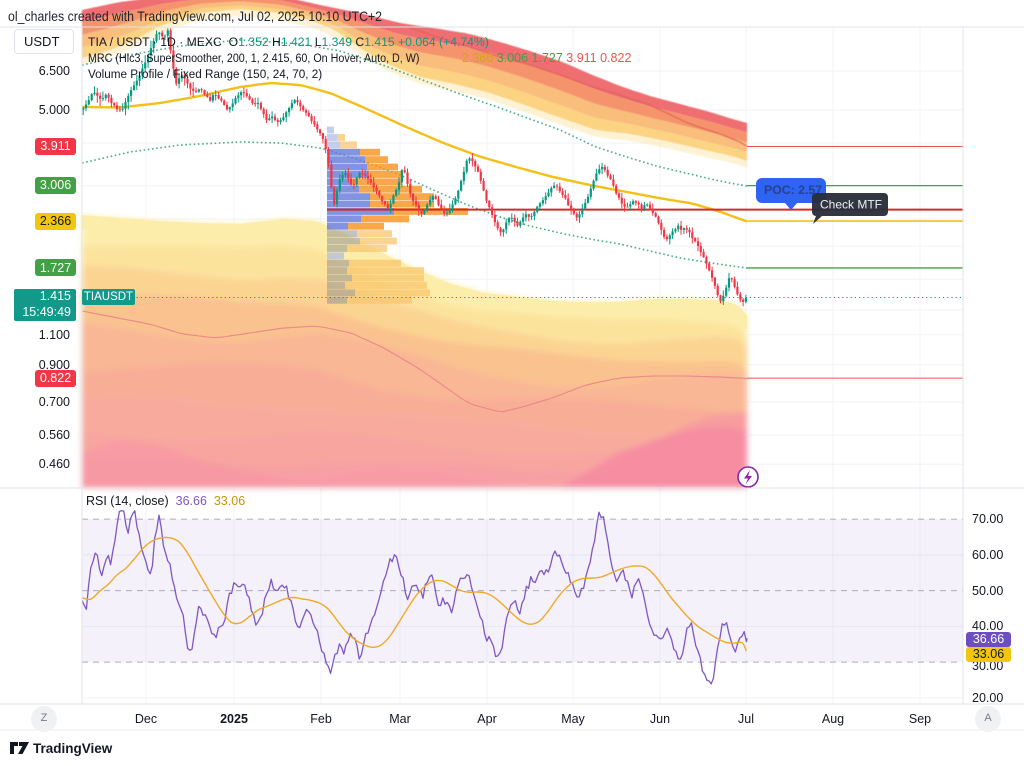 The width and height of the screenshot is (1024, 766). Describe the element at coordinates (793, 190) in the screenshot. I see `svg-text: POC: 2.57` at that location.